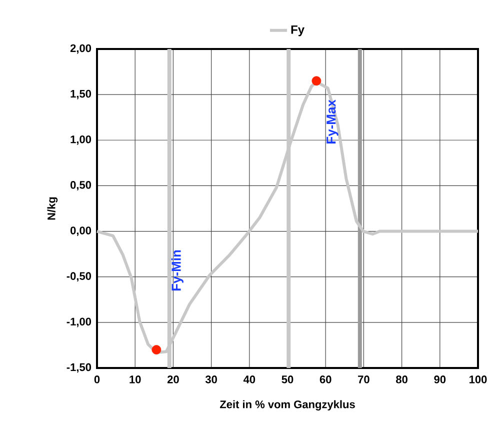 The image size is (493, 444). What do you see at coordinates (79, 368) in the screenshot?
I see `y-tick-label: -1,50` at bounding box center [79, 368].